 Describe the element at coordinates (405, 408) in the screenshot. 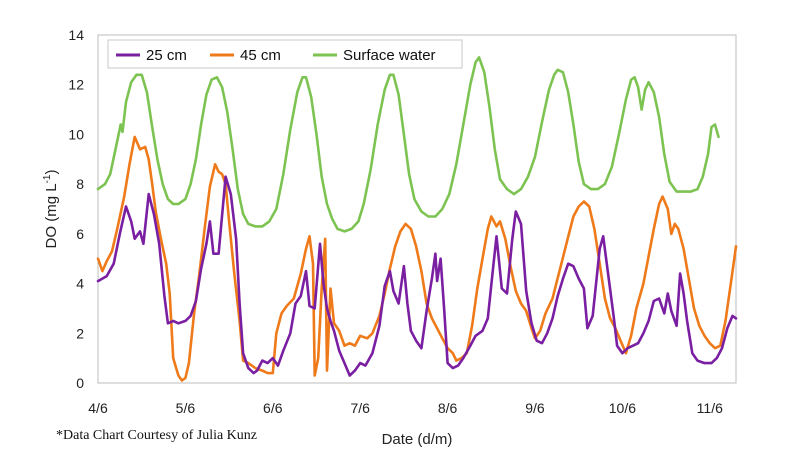

I see `x-axis: 4/6 5/6 6/6 7/6 8/6 9/6 10/6 11/6` at that location.